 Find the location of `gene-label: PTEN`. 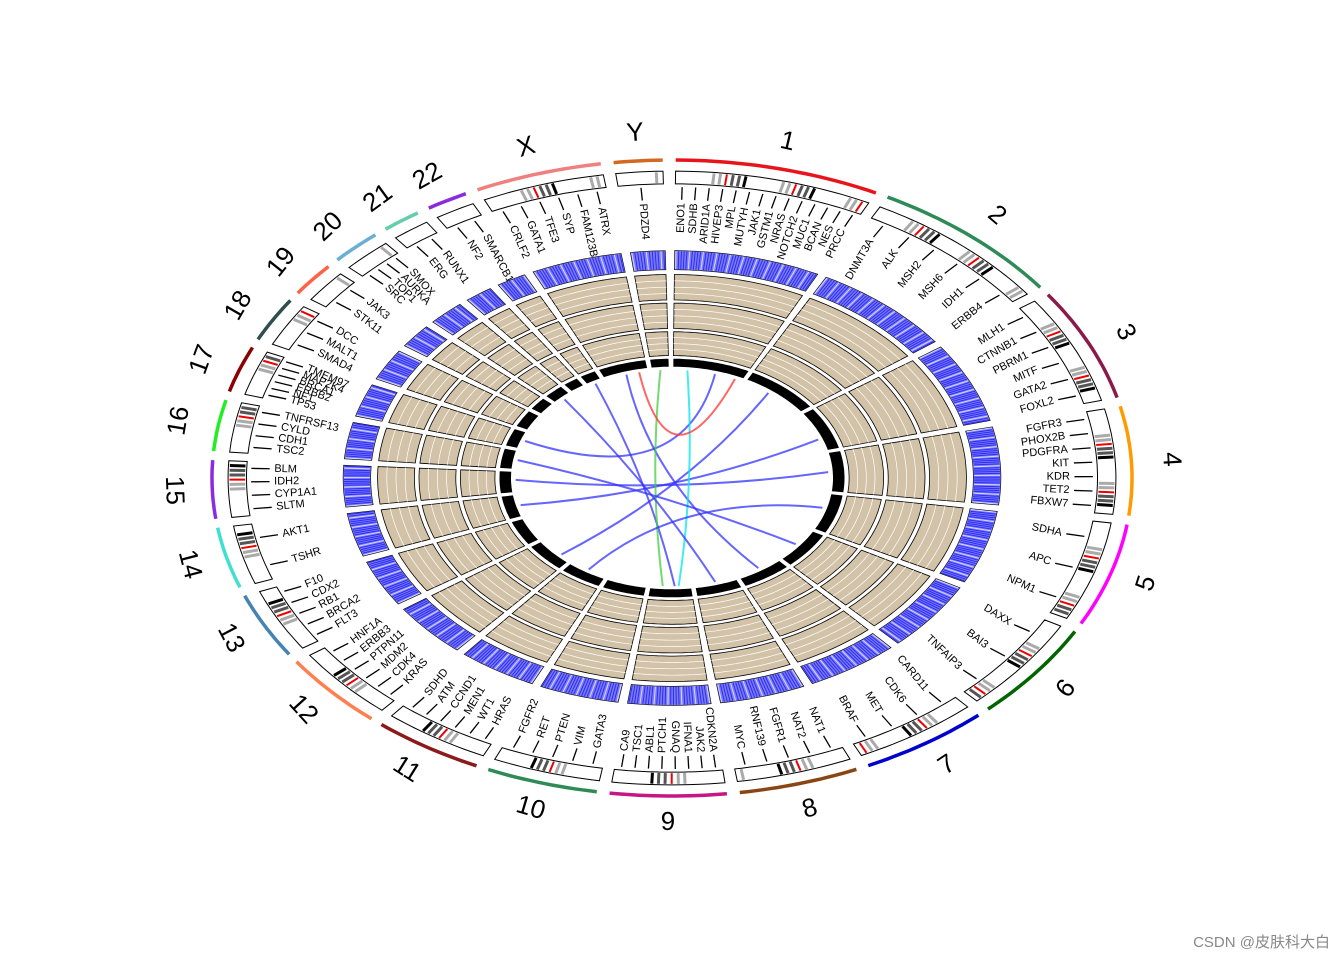

gene-label: PTEN is located at coordinates (563, 728).